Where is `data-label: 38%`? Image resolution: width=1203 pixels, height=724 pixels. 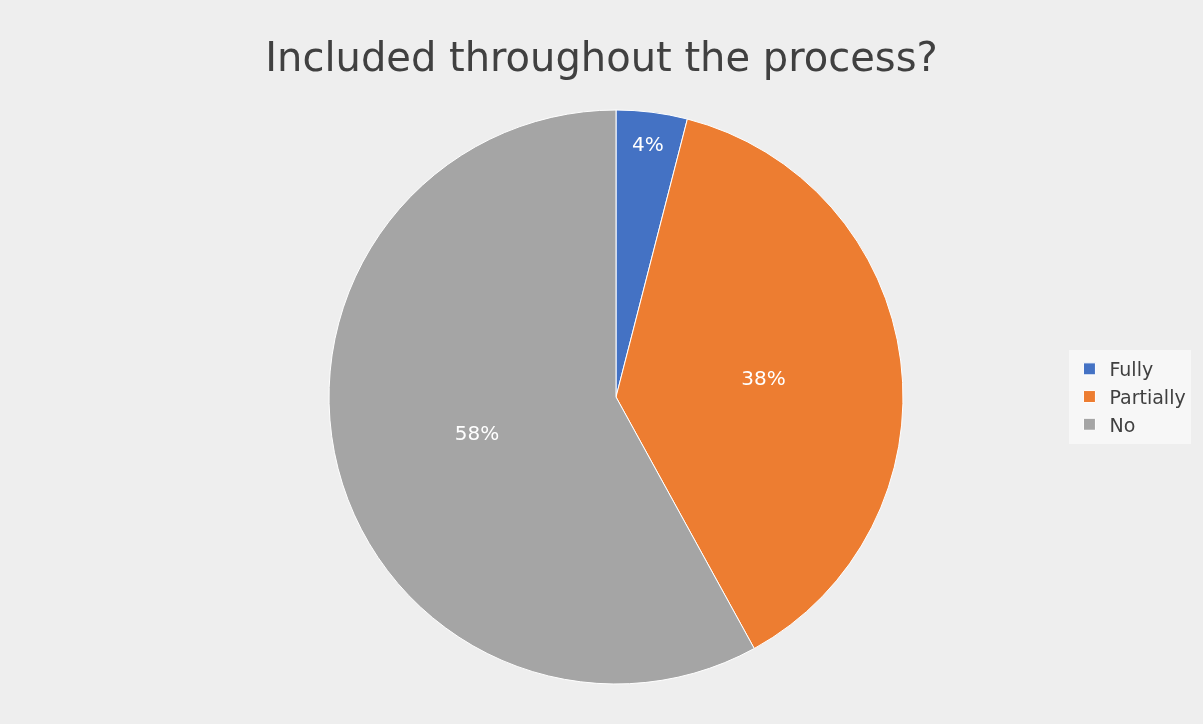
data-label: 38% is located at coordinates (763, 378).